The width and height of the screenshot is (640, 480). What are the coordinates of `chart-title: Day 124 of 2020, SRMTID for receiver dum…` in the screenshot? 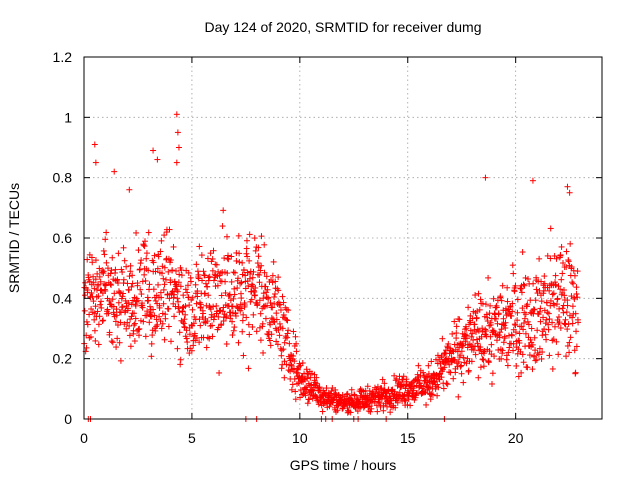 It's located at (342, 27).